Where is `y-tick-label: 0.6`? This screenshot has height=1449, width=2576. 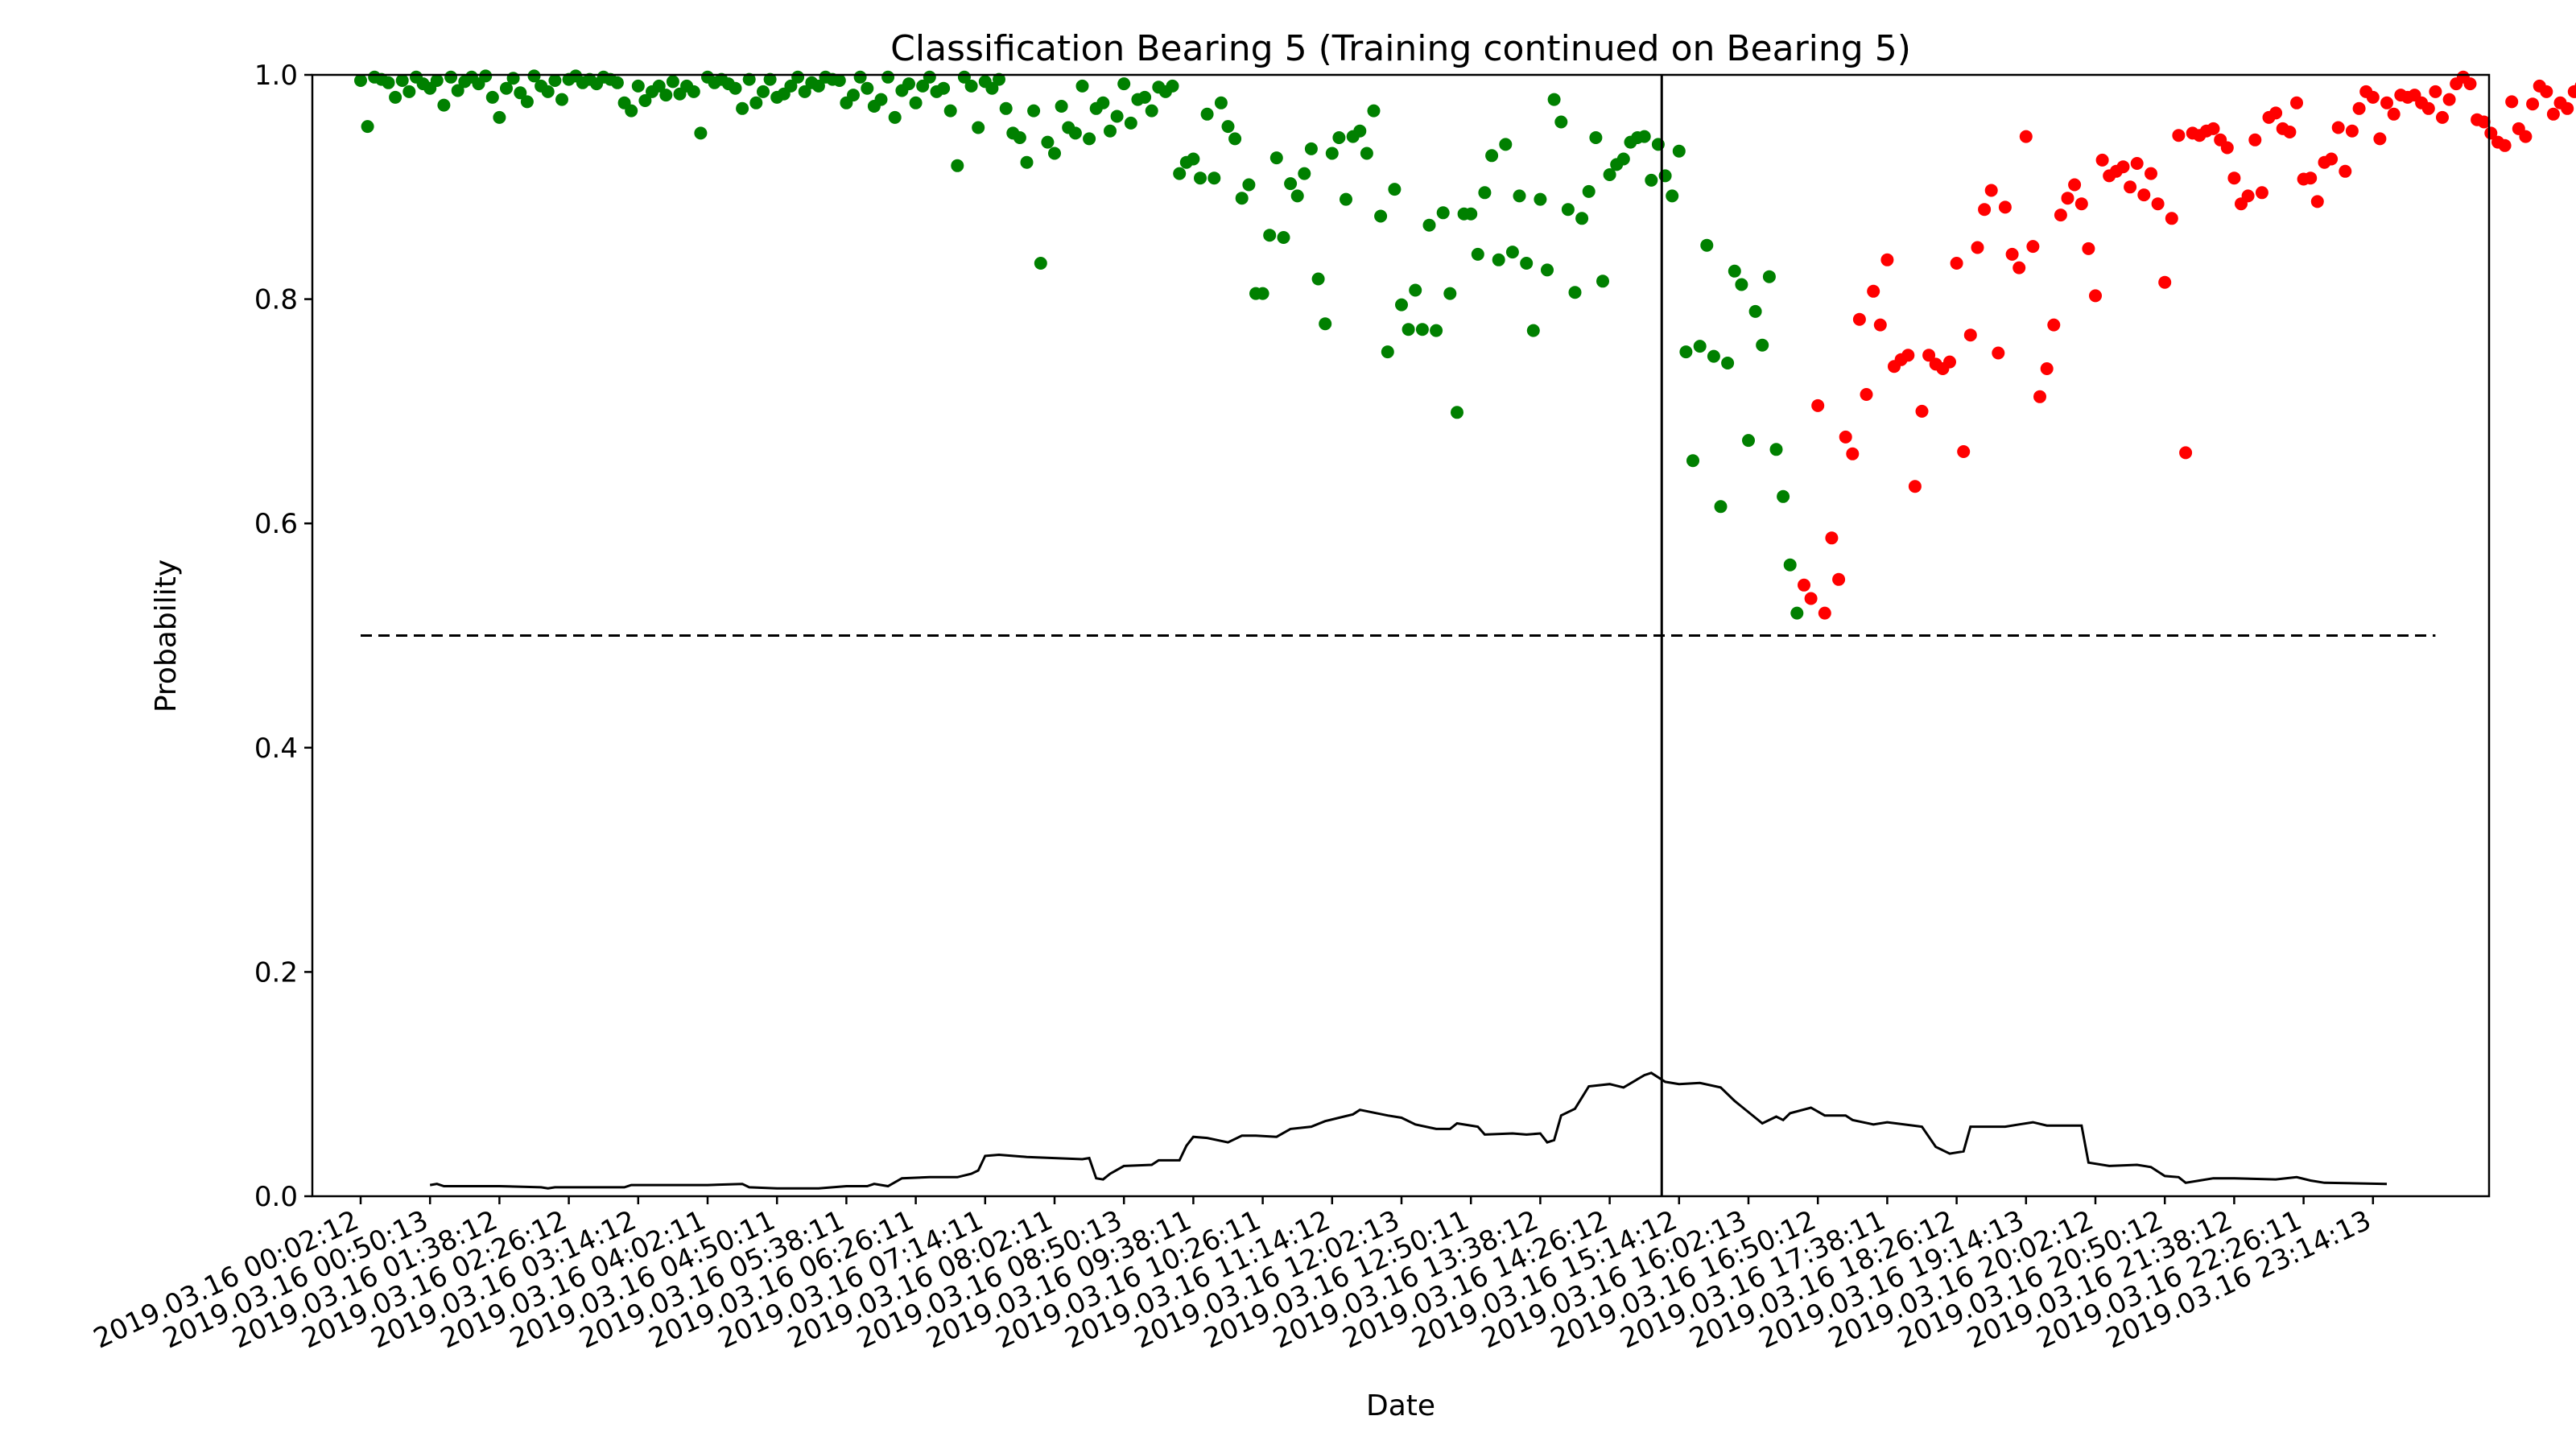 y-tick-label: 0.6 is located at coordinates (276, 524).